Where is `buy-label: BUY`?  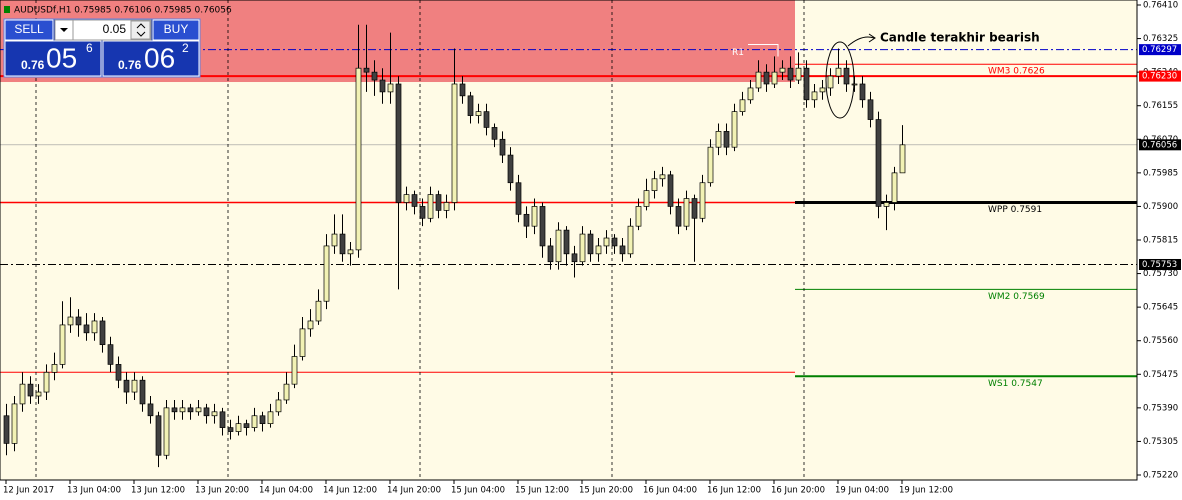 buy-label: BUY is located at coordinates (176, 29).